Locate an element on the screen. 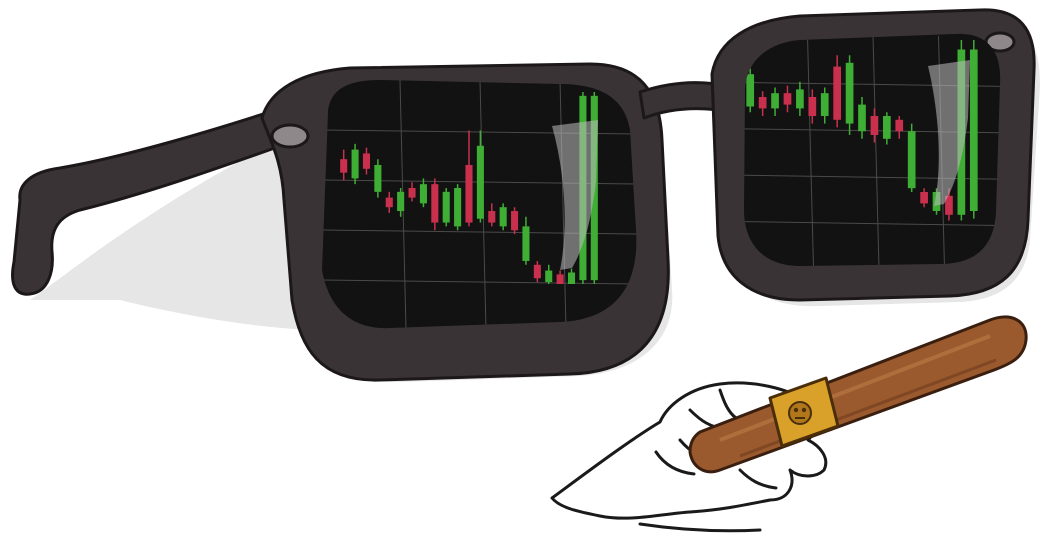  left-lens is located at coordinates (479, 204).